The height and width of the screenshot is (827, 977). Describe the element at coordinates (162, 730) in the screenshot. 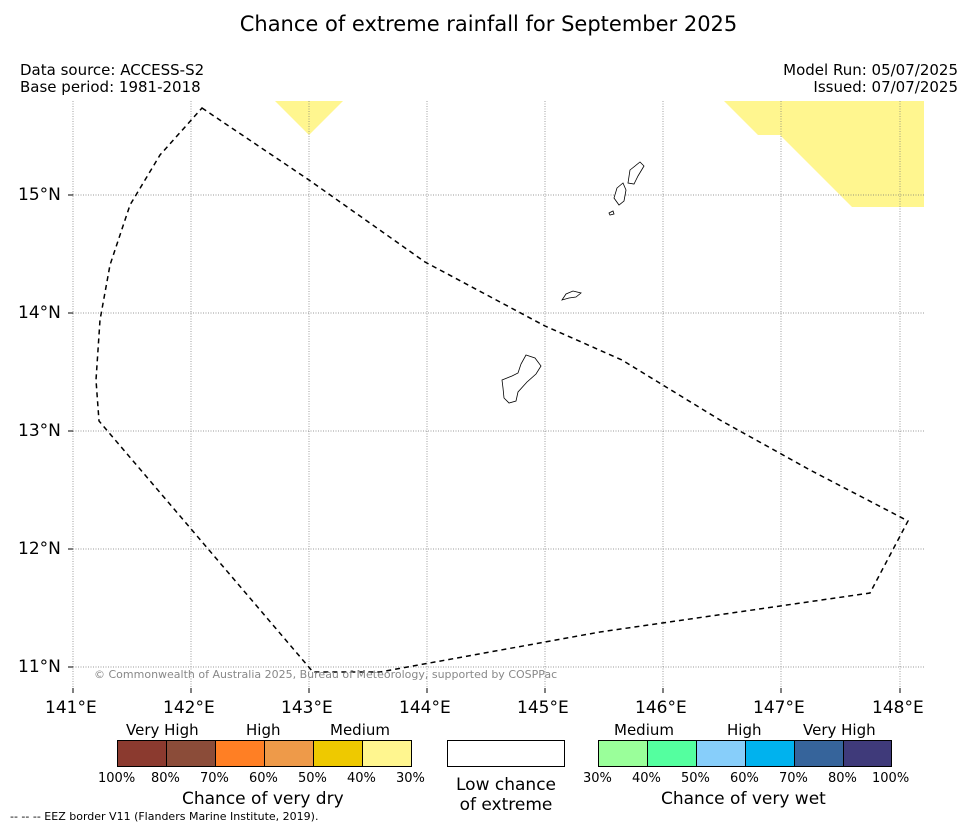

I see `dry-heading-very-high: Very High` at that location.